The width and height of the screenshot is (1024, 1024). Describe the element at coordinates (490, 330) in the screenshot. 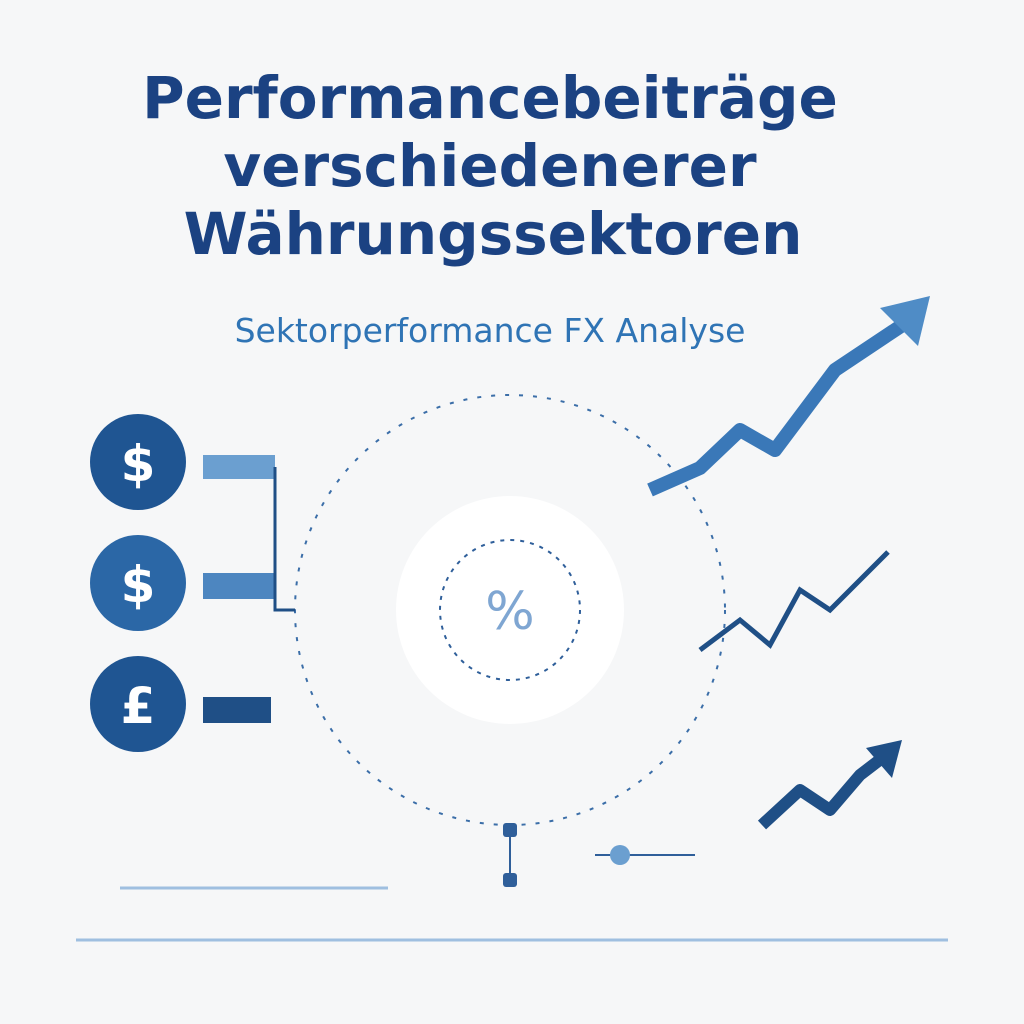

I see `subtitle: Sektorperformance FX Analyse` at that location.